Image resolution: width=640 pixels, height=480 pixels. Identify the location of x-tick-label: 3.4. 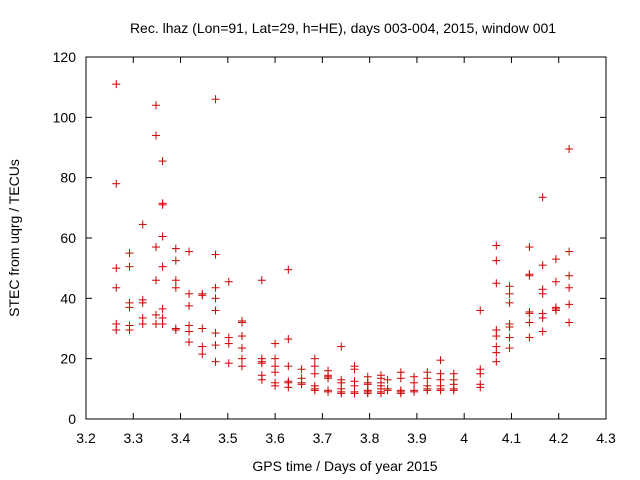
(181, 438).